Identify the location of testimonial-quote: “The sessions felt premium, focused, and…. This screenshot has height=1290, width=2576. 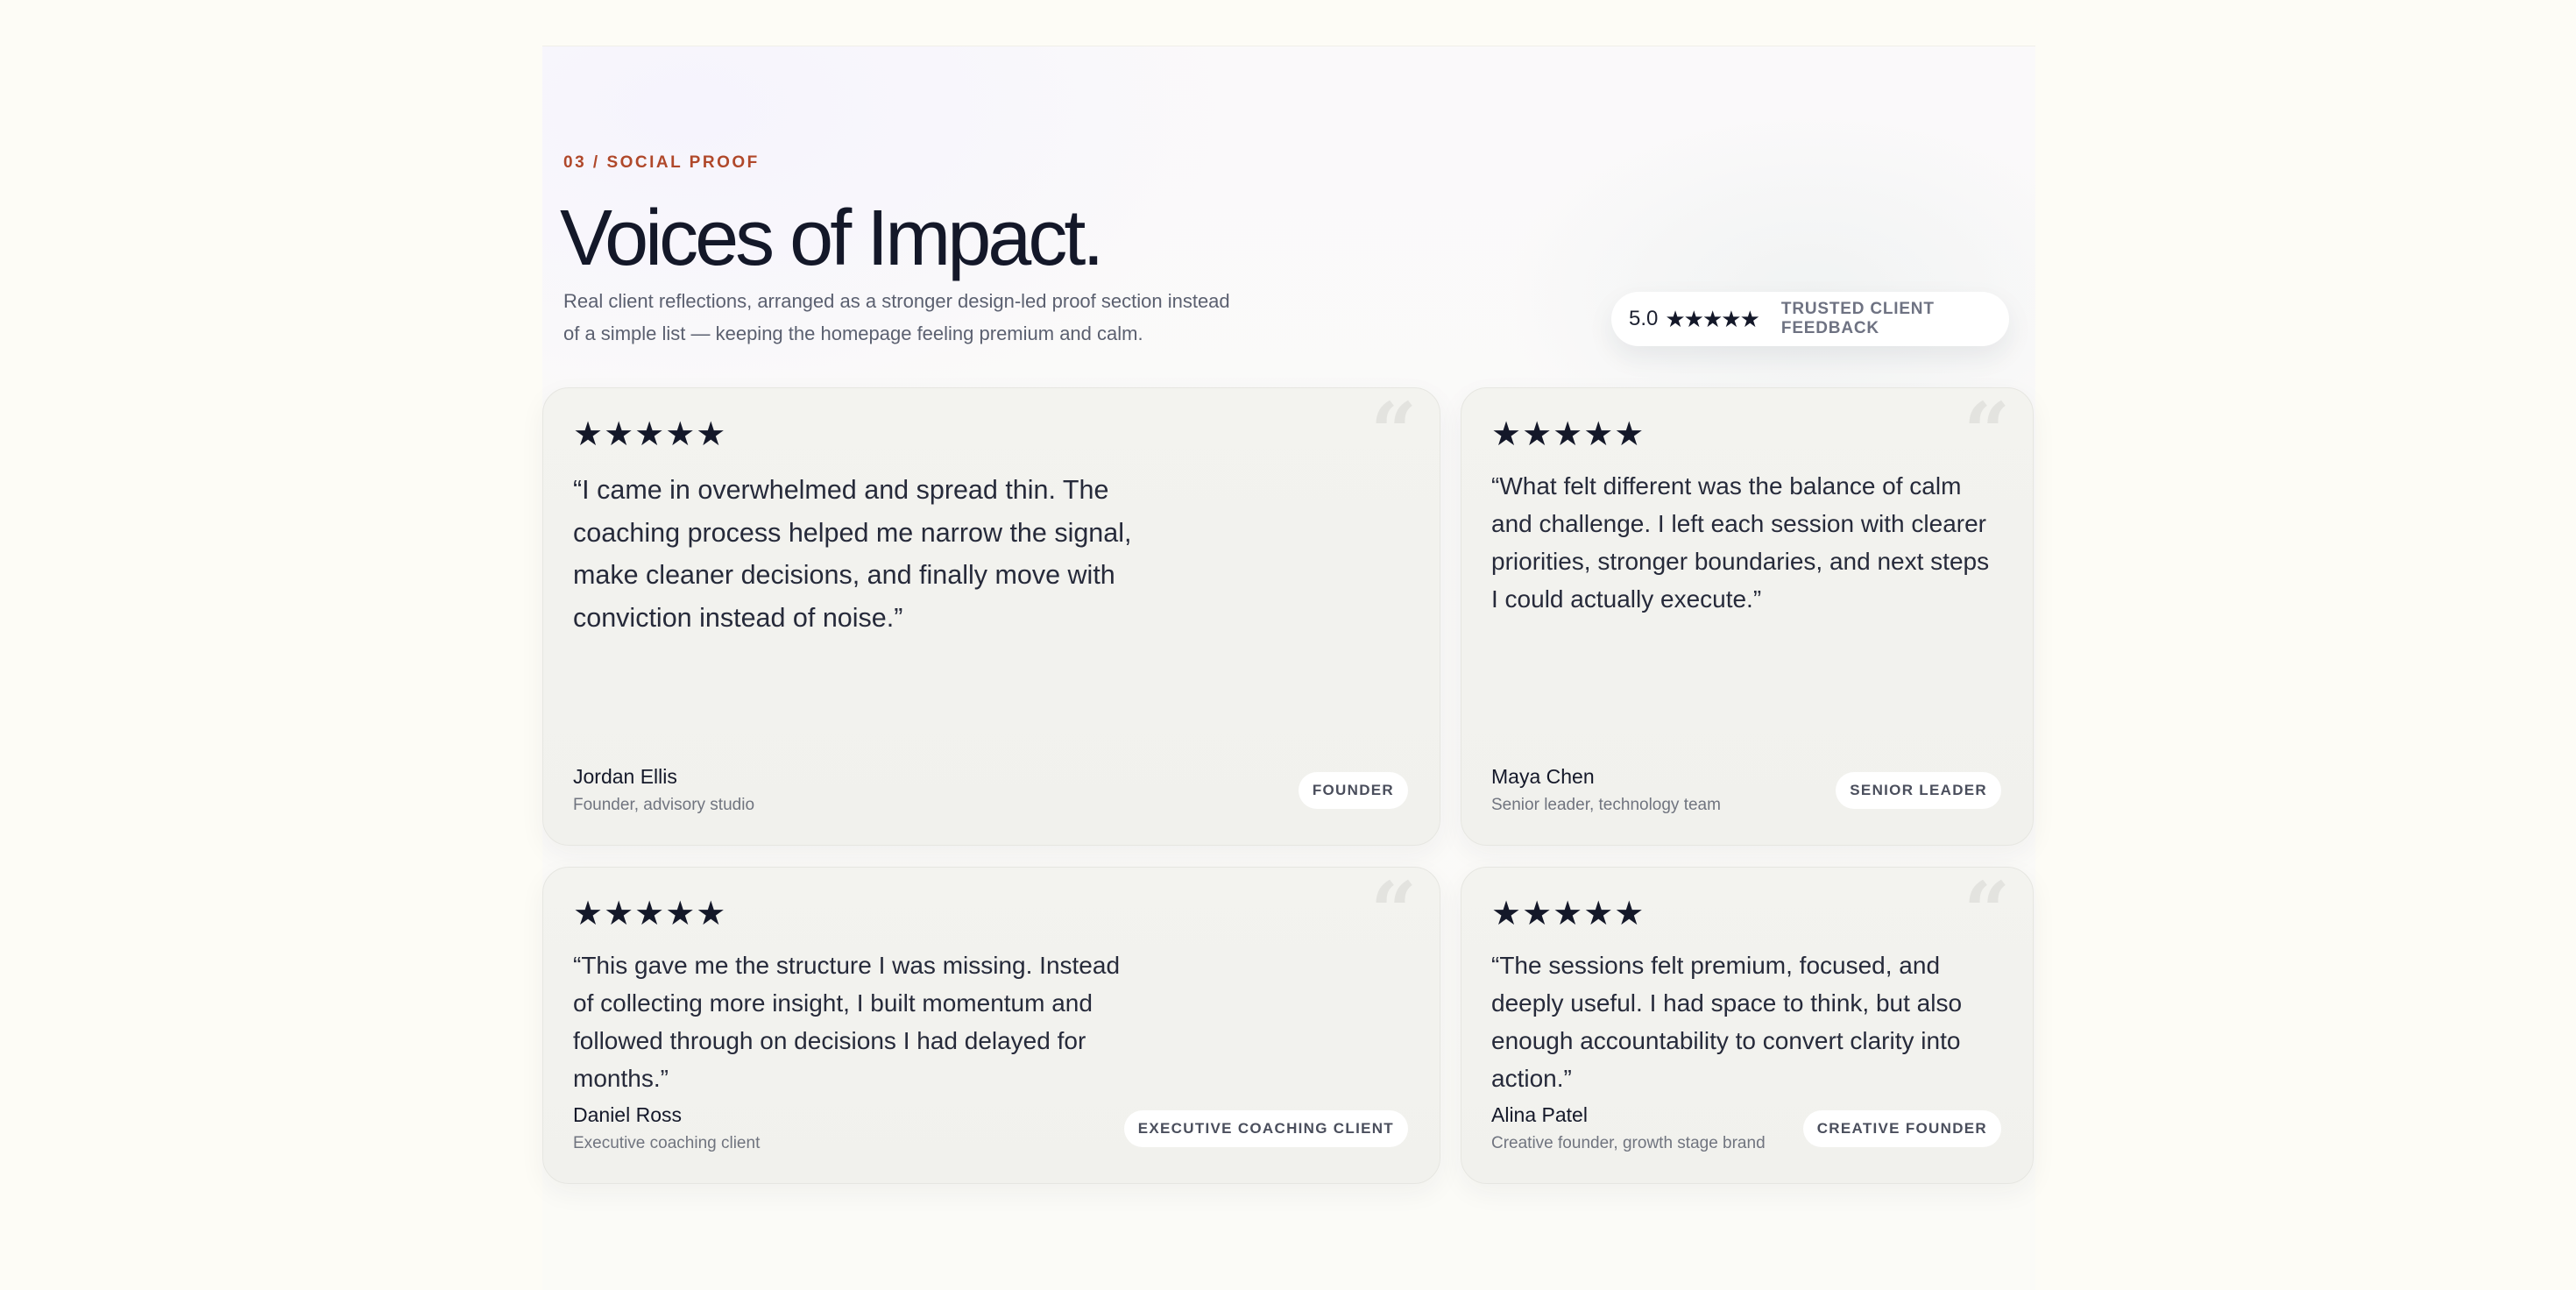
(1727, 1022).